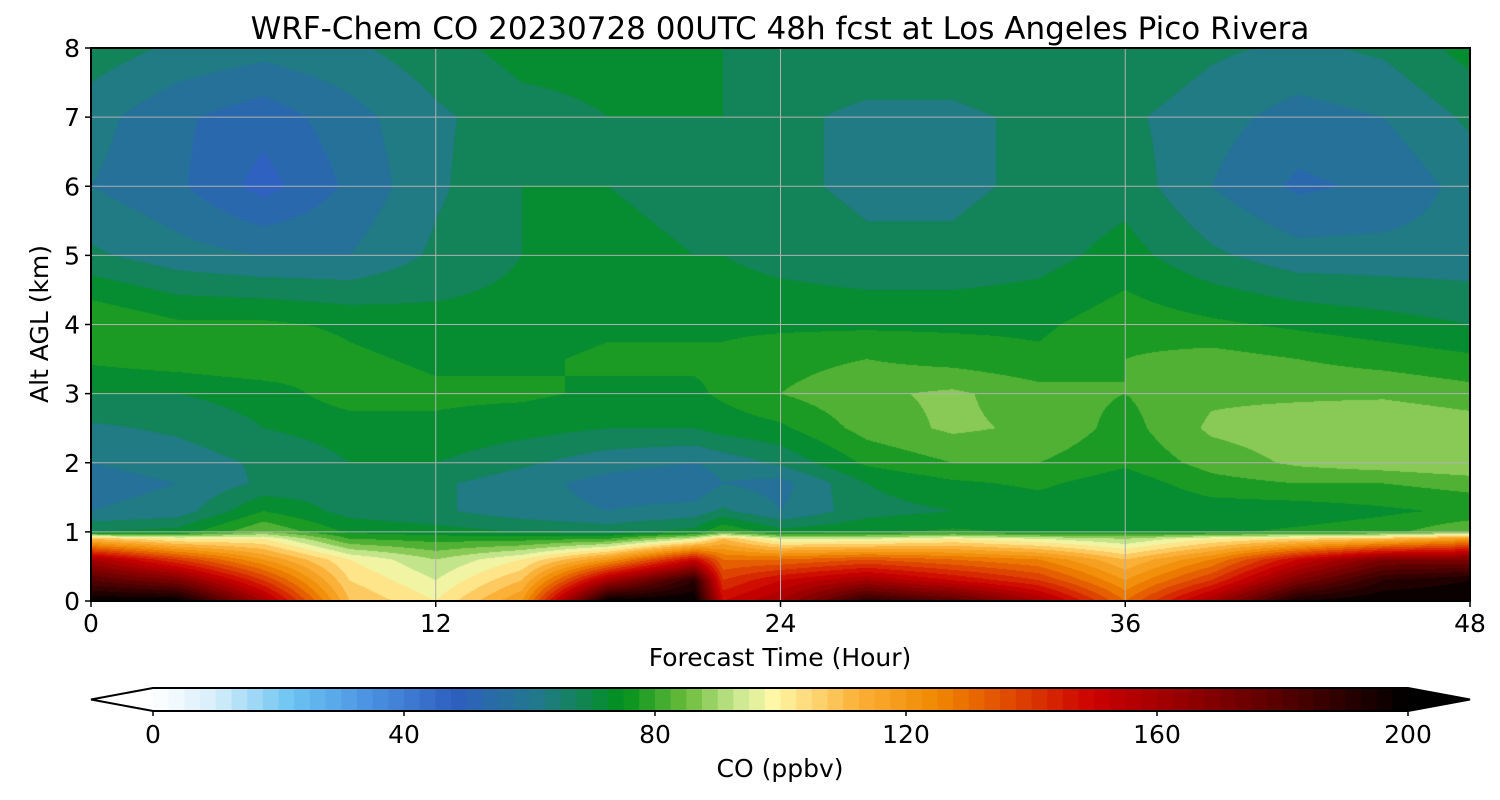  I want to click on colorbar-tick-label: 200, so click(1408, 734).